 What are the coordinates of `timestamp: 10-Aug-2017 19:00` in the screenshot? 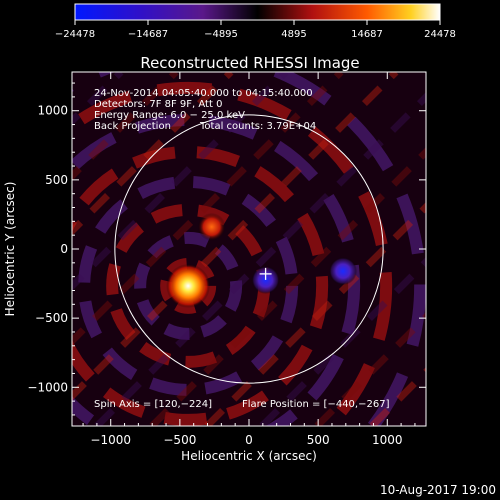 It's located at (438, 490).